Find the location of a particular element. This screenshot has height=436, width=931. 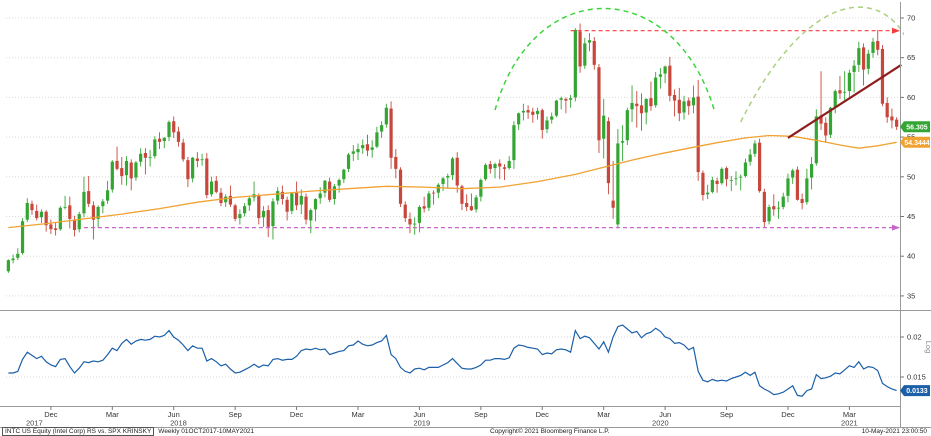

svg-text: 60 is located at coordinates (911, 97).